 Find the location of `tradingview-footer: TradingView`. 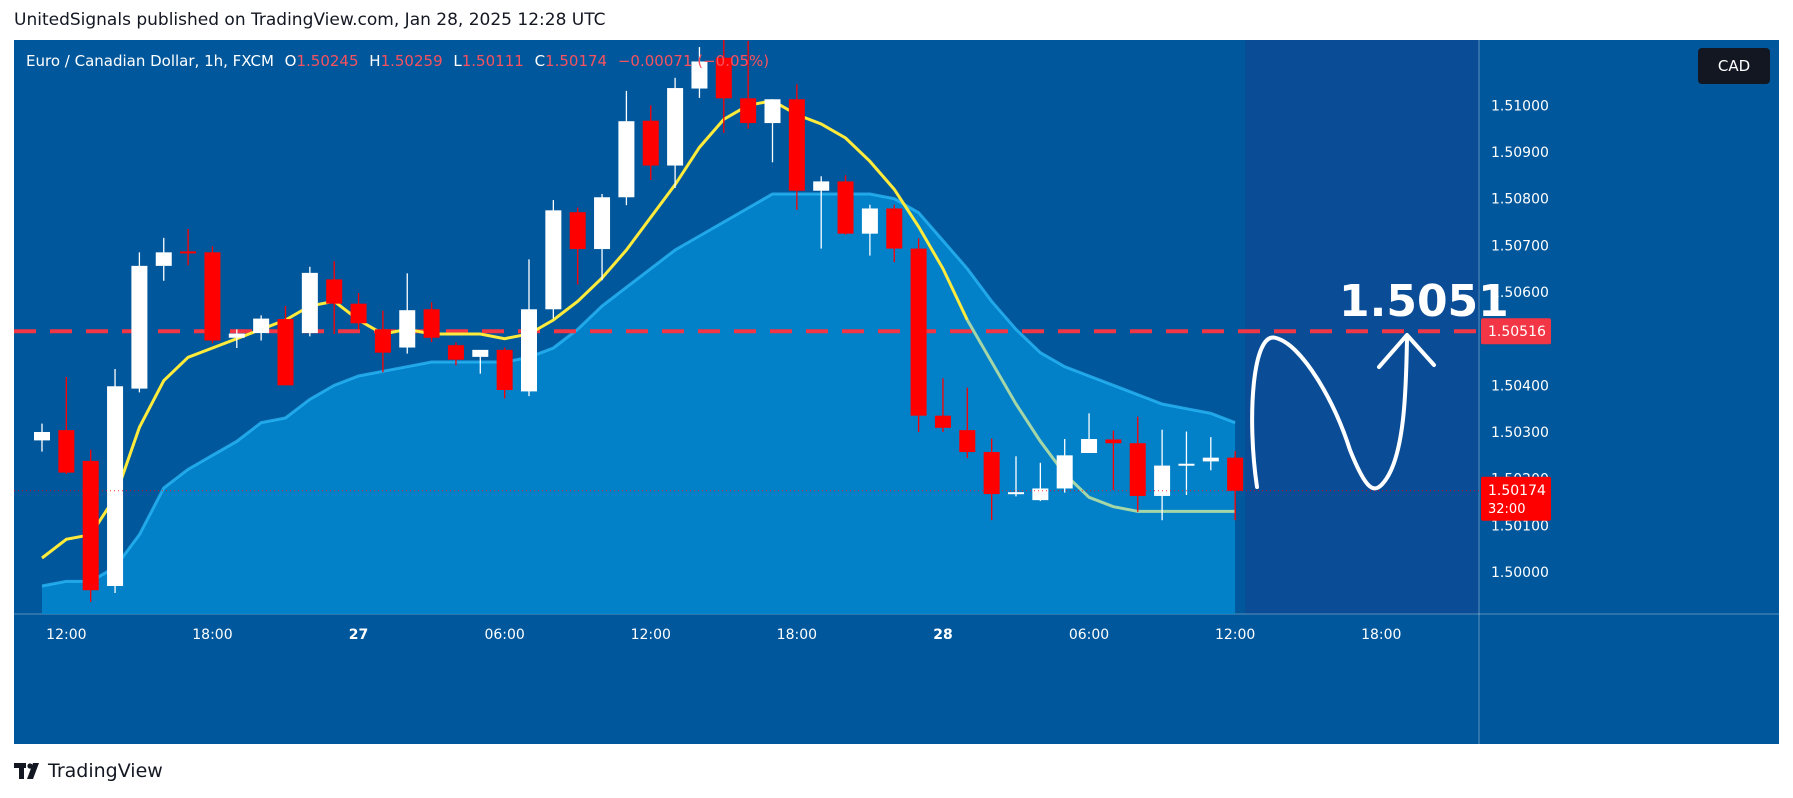

tradingview-footer: TradingView is located at coordinates (88, 771).